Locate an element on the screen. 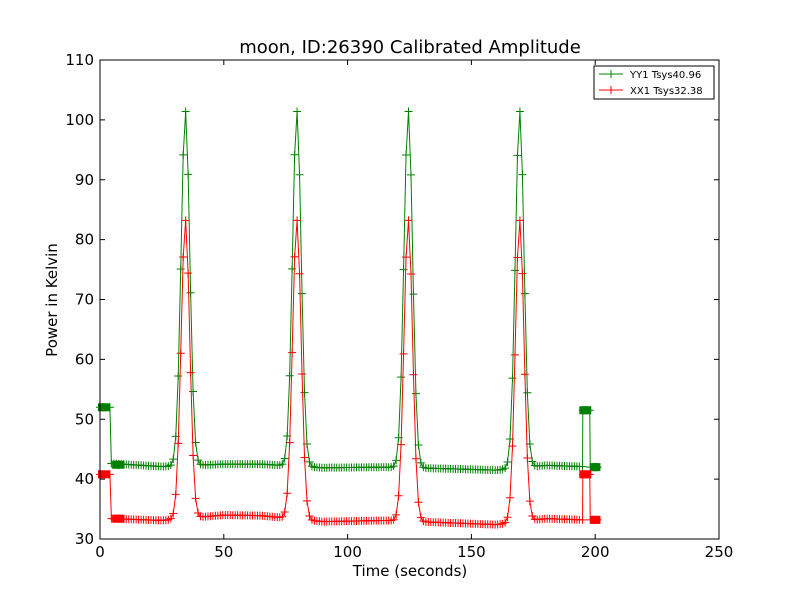  legend-item-2: XX1 Tsys32.38 is located at coordinates (651, 91).